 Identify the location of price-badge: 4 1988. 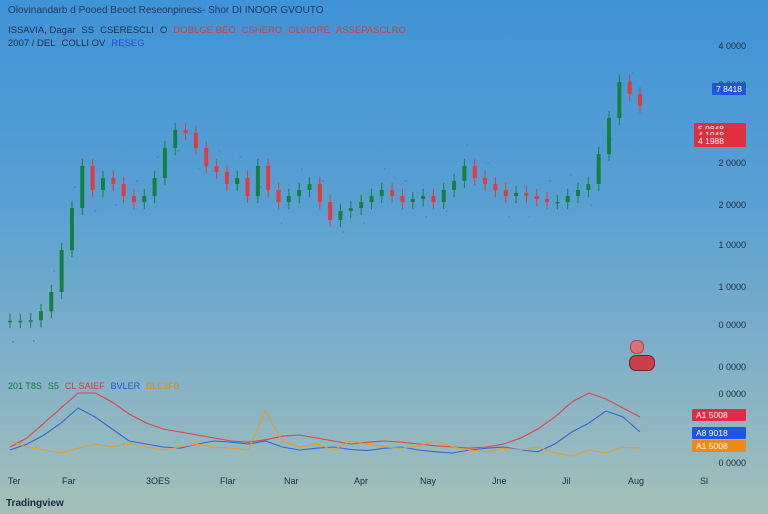
(720, 141).